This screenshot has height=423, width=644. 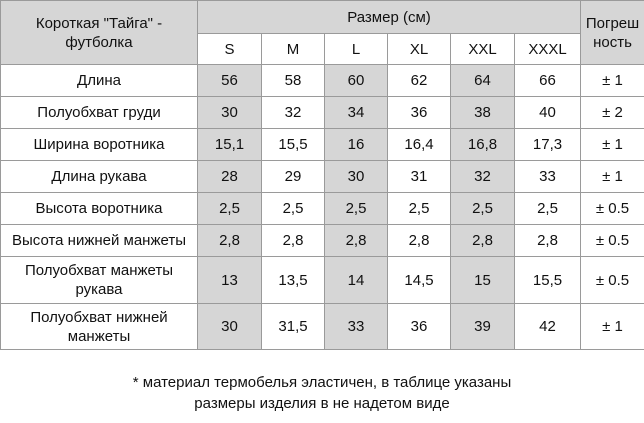 I want to click on size-header-xxl: XXL, so click(x=482, y=49).